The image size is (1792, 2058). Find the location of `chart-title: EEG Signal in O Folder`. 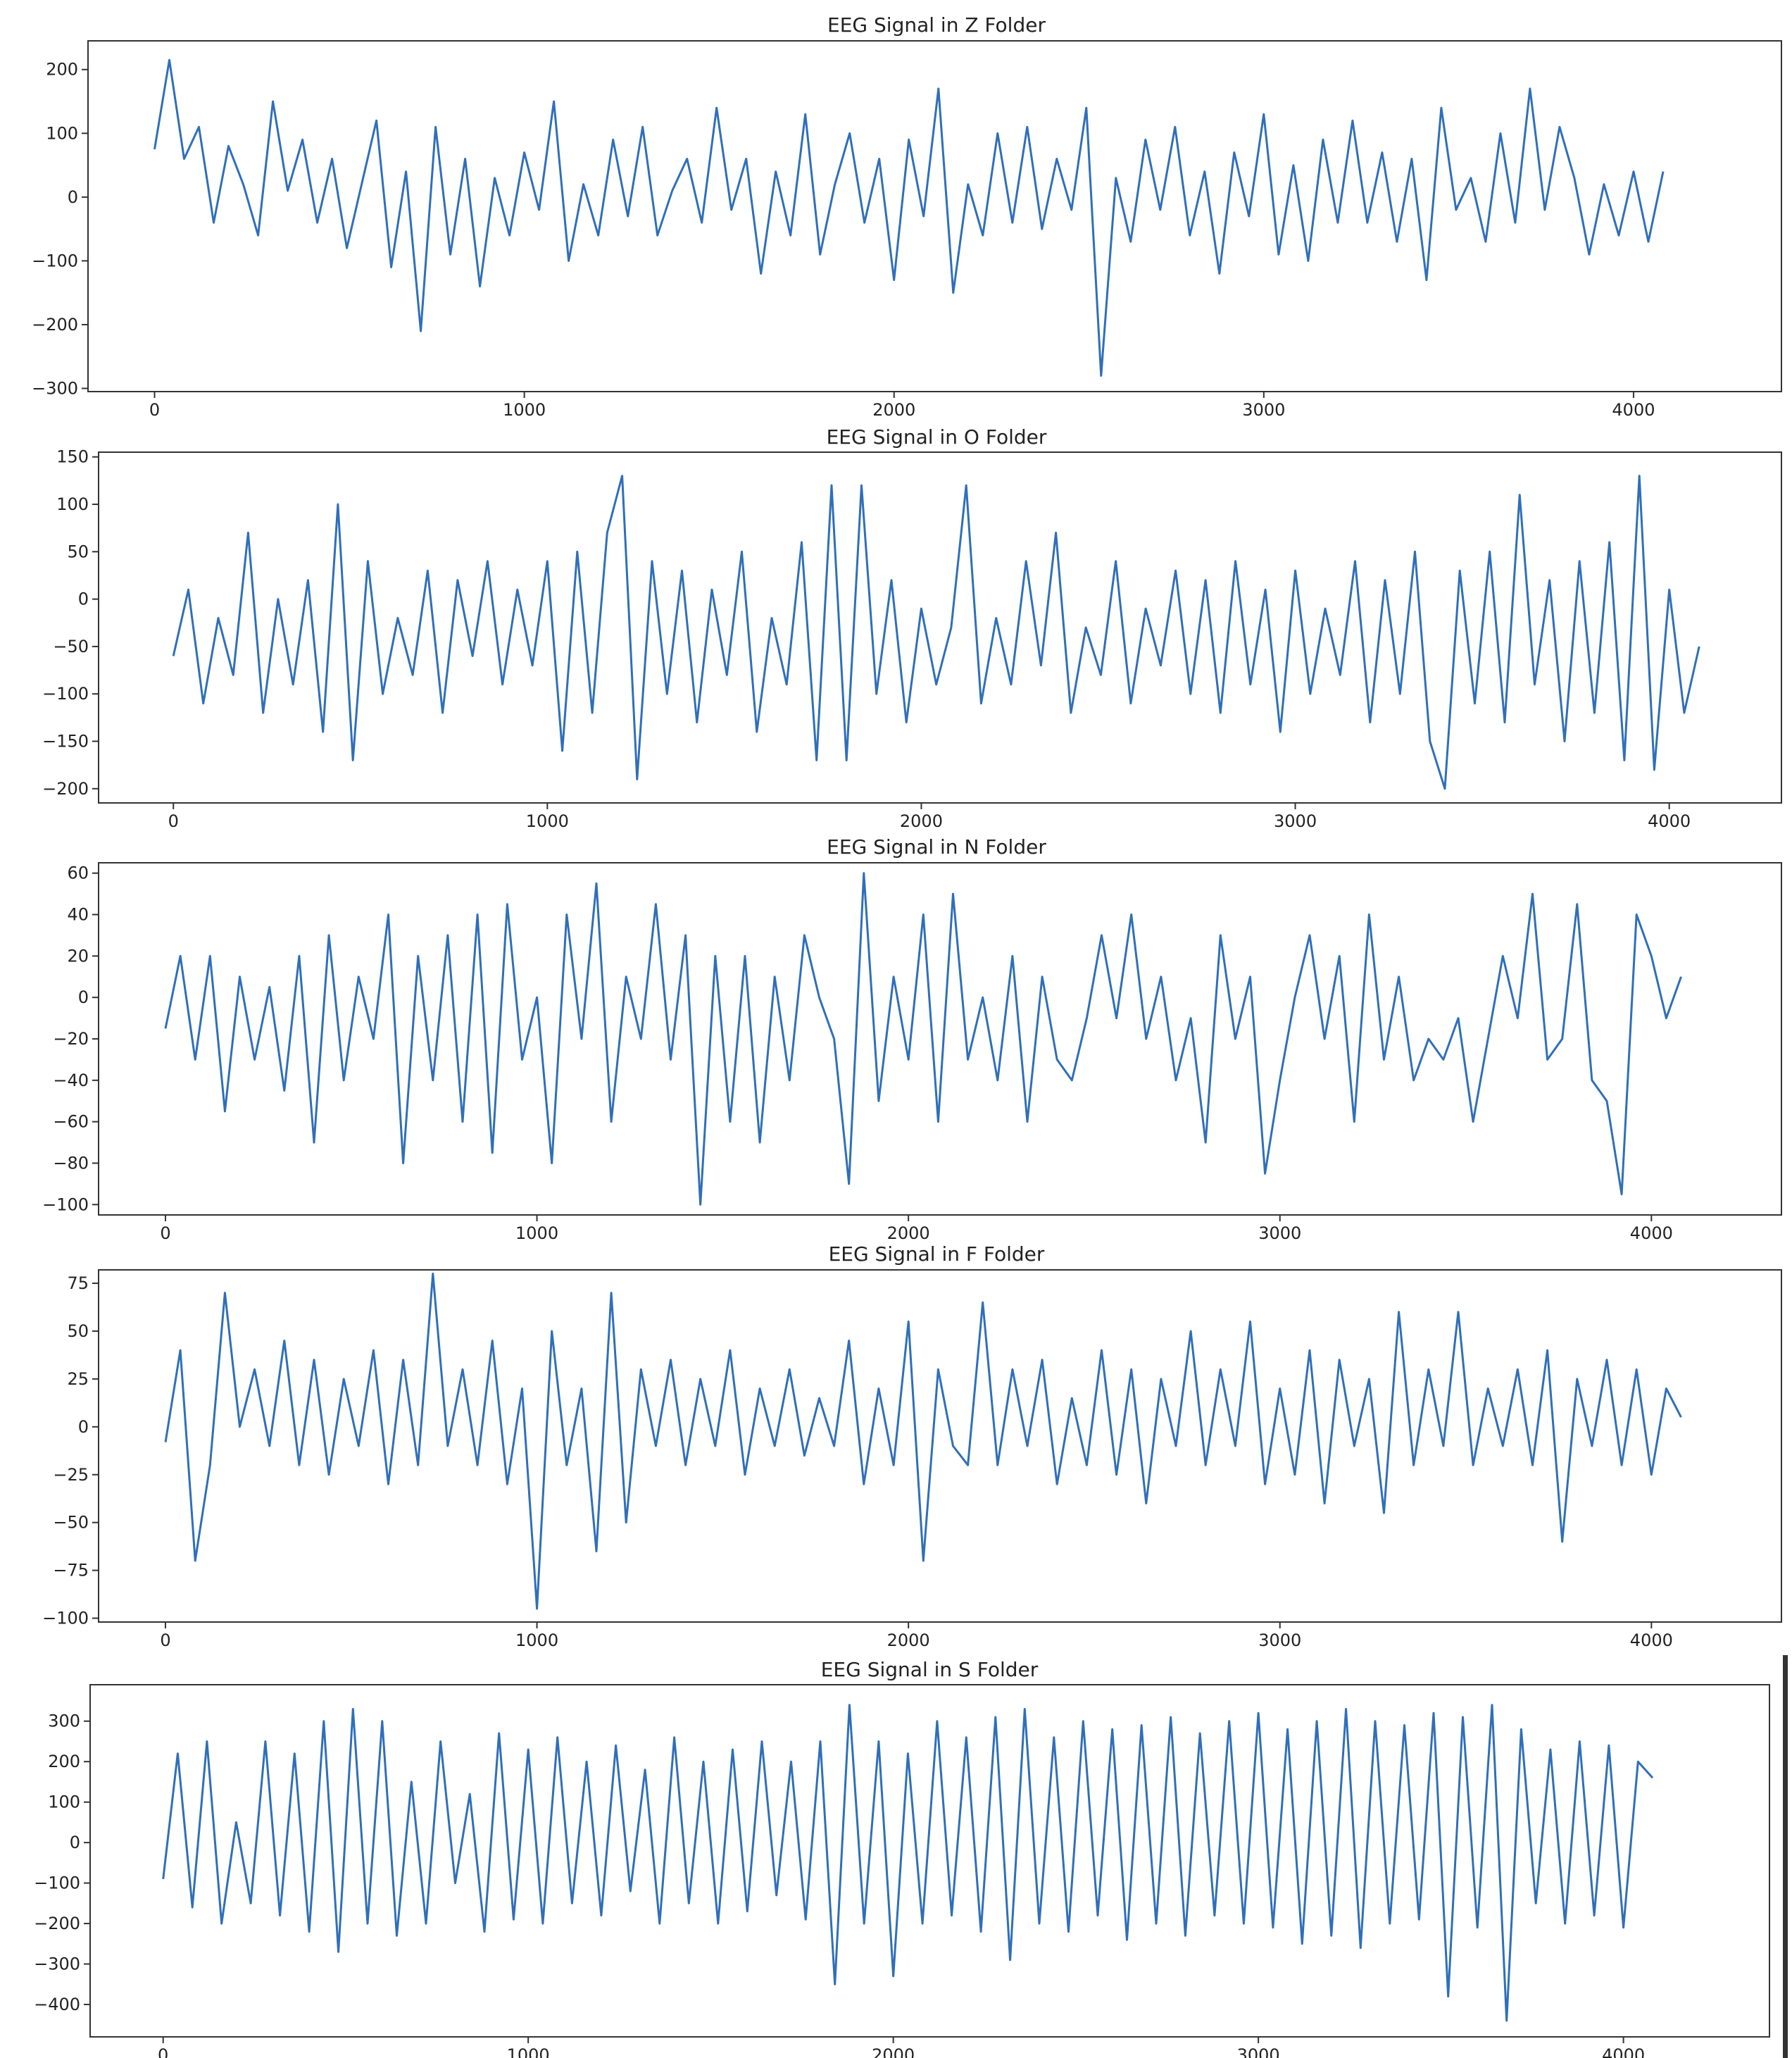

chart-title: EEG Signal in O Folder is located at coordinates (937, 437).